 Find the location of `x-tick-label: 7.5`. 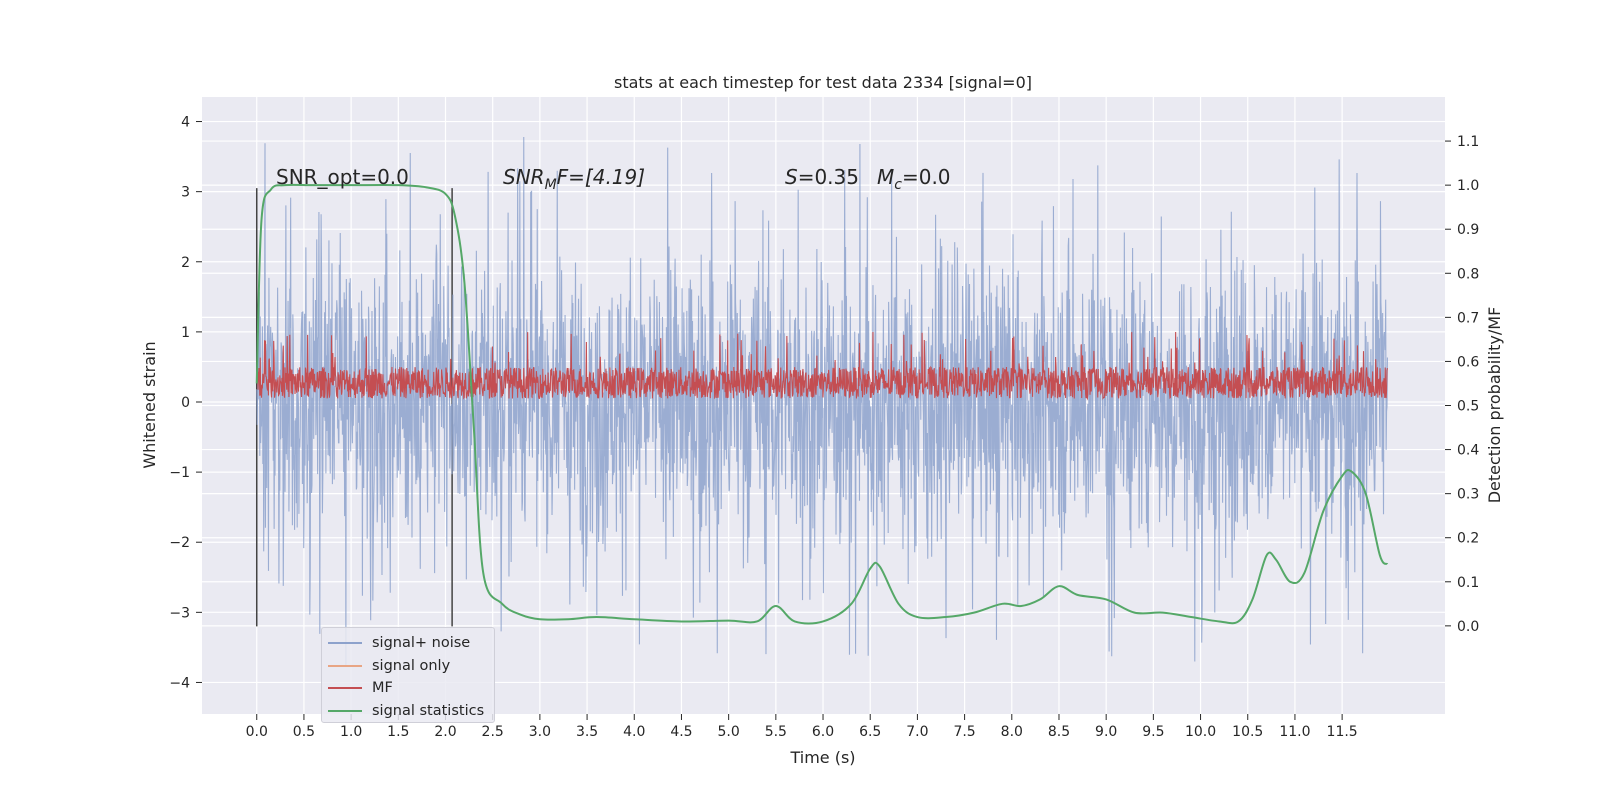

x-tick-label: 7.5 is located at coordinates (964, 732).